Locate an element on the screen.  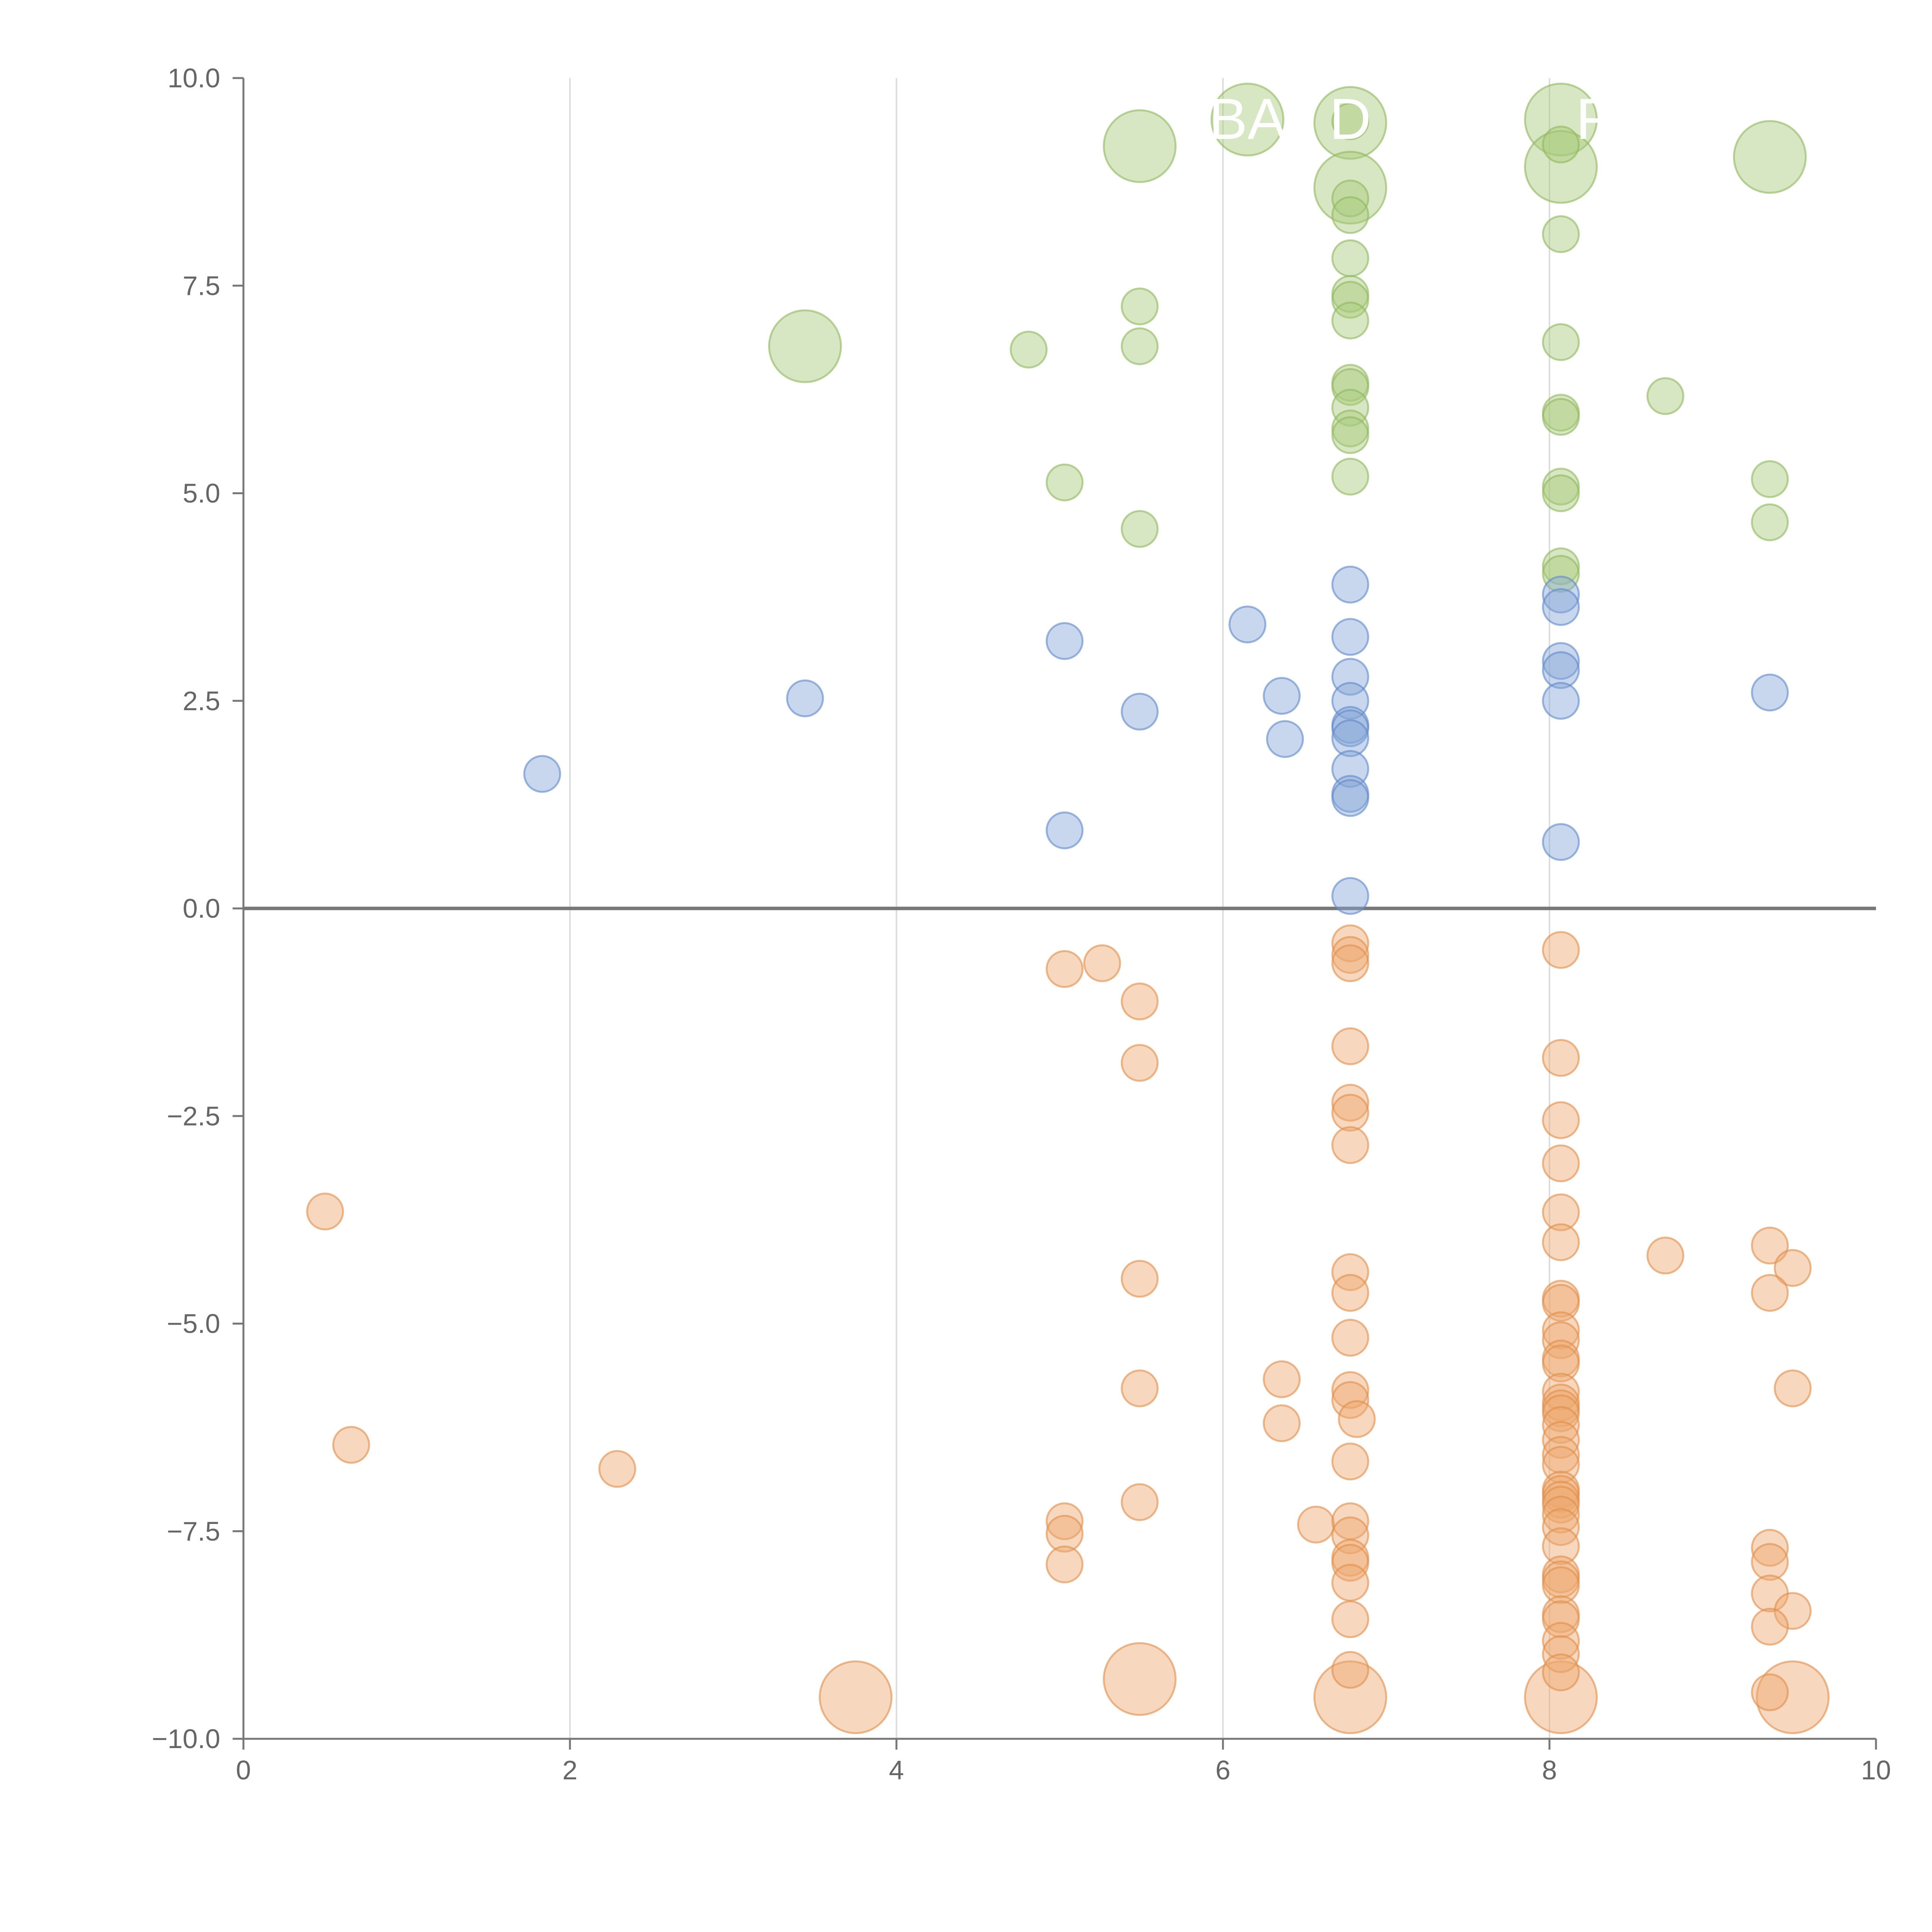
y-tick-label: 0.0 is located at coordinates (202, 908).